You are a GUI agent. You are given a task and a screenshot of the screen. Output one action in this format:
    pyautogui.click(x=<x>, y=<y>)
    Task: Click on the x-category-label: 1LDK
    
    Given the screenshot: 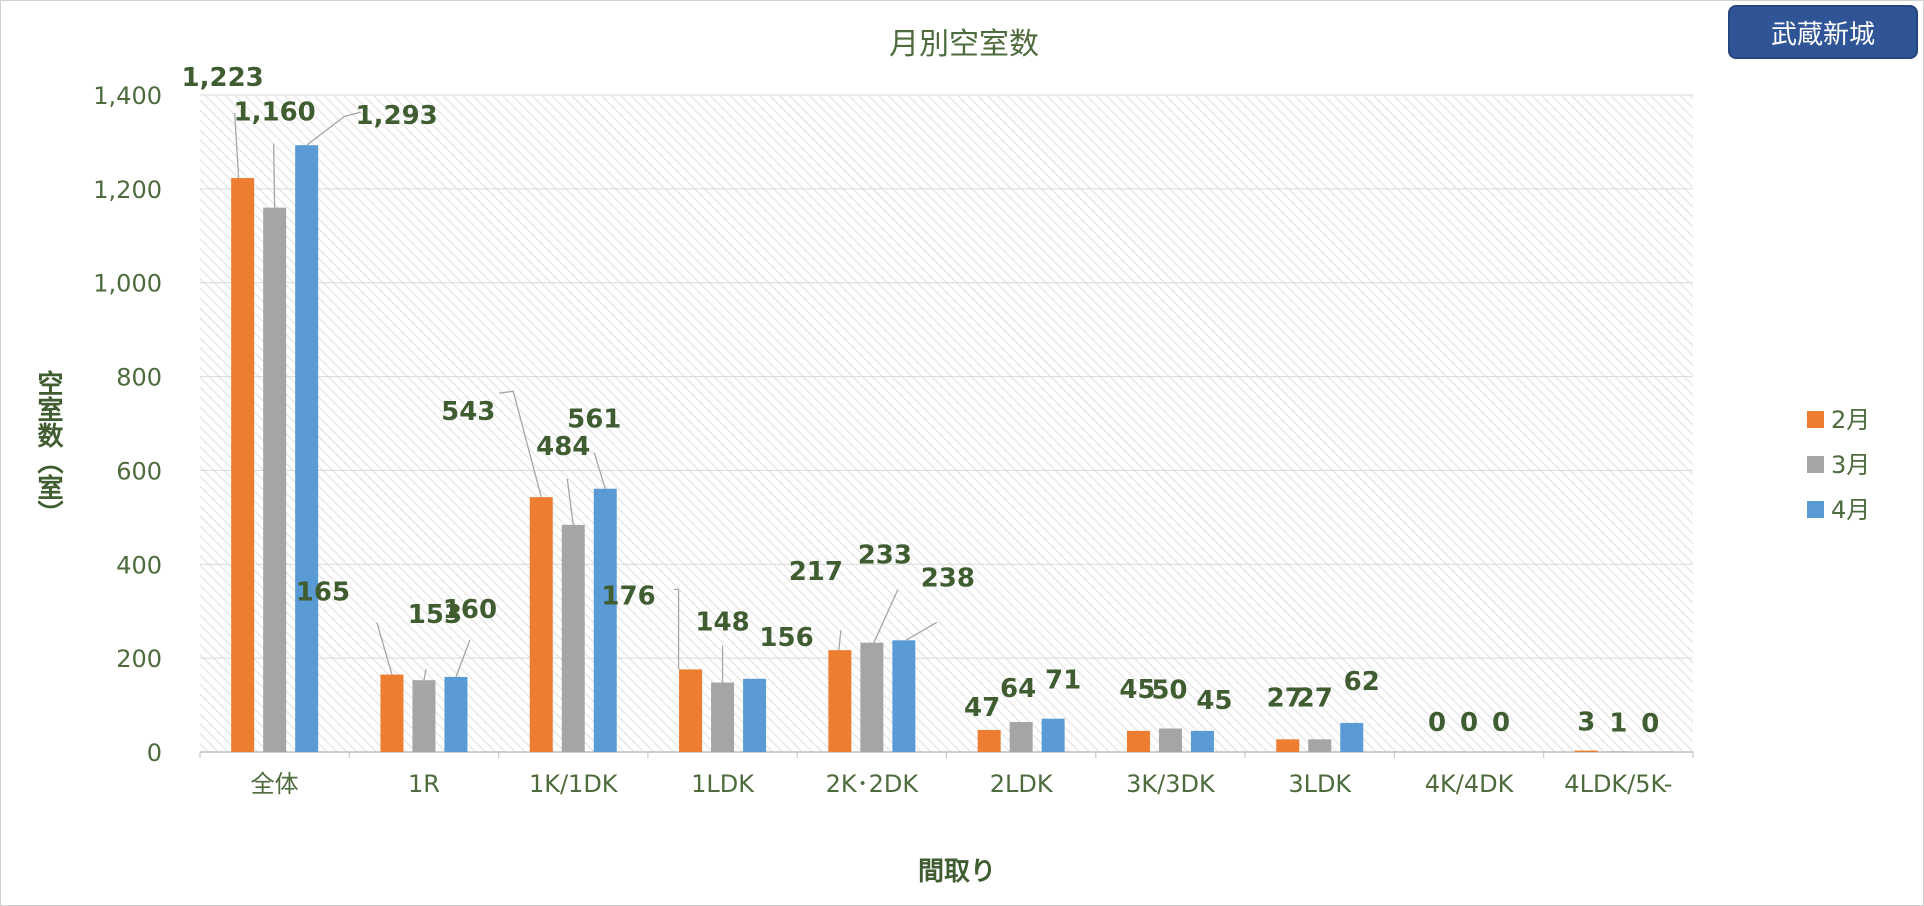 What is the action you would take?
    pyautogui.click(x=723, y=784)
    